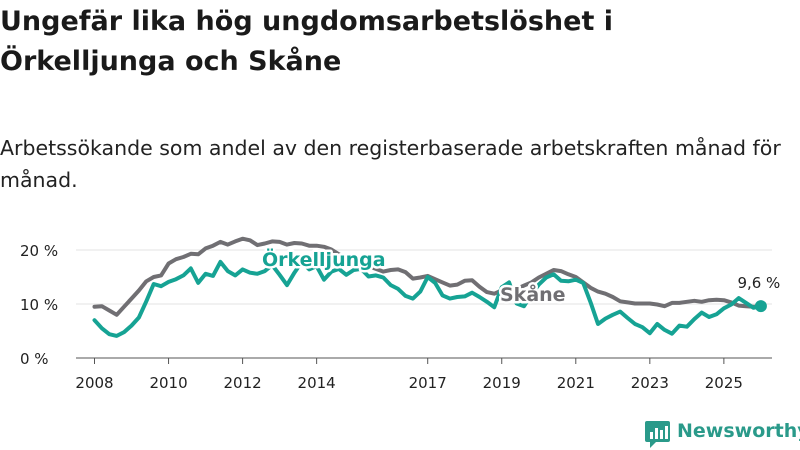 Image resolution: width=800 pixels, height=450 pixels. I want to click on x-axis: 2008 2010 2012 2014 2017 2019 2021 2023 2025, so click(423, 374).